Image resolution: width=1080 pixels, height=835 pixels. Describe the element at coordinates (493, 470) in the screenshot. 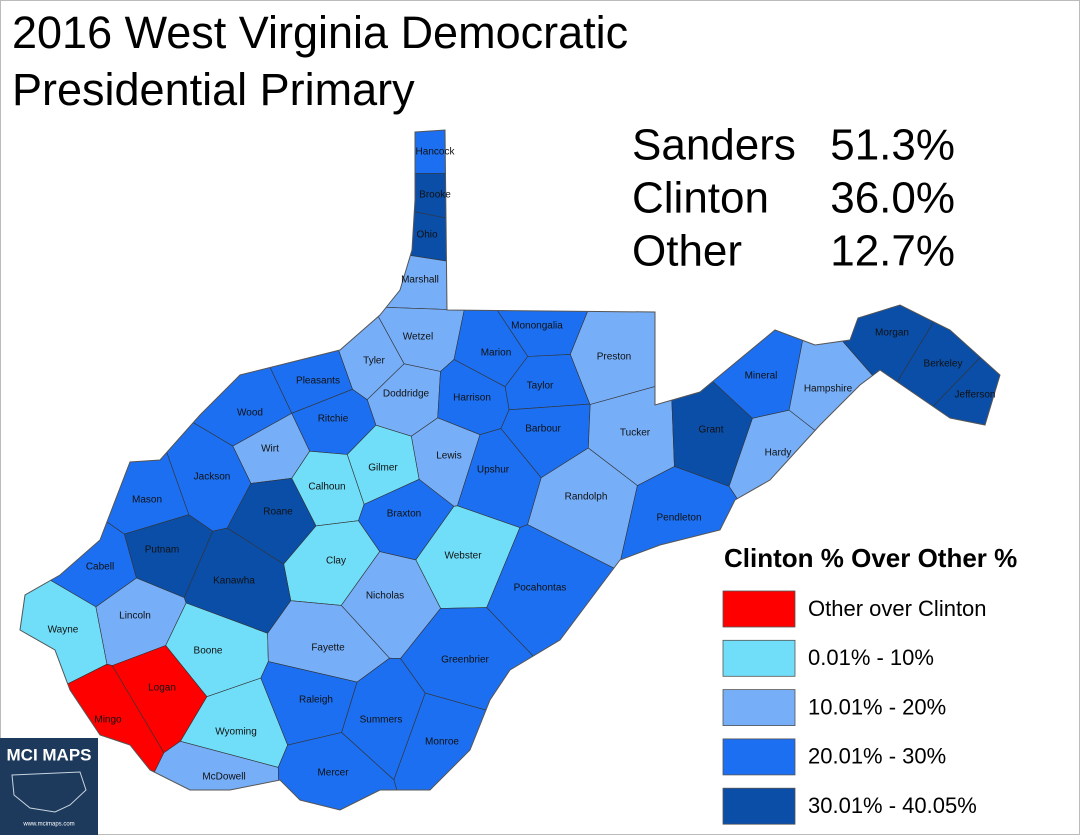

I see `county-label: Upshur` at that location.